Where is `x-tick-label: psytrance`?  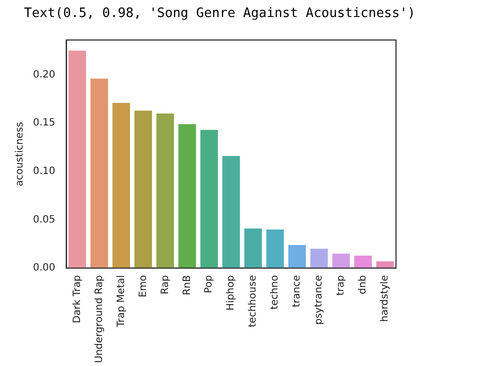
x-tick-label: psytrance is located at coordinates (319, 300).